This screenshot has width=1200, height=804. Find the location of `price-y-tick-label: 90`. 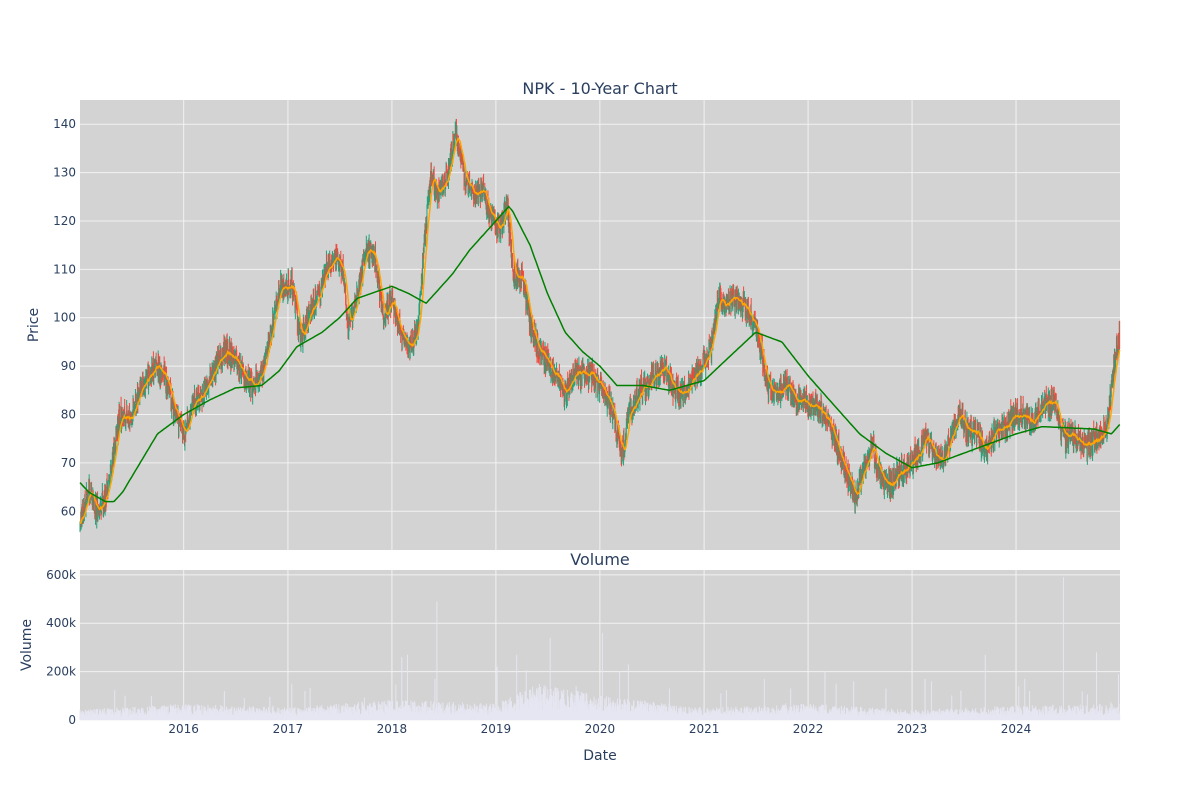

price-y-tick-label: 90 is located at coordinates (68, 366).